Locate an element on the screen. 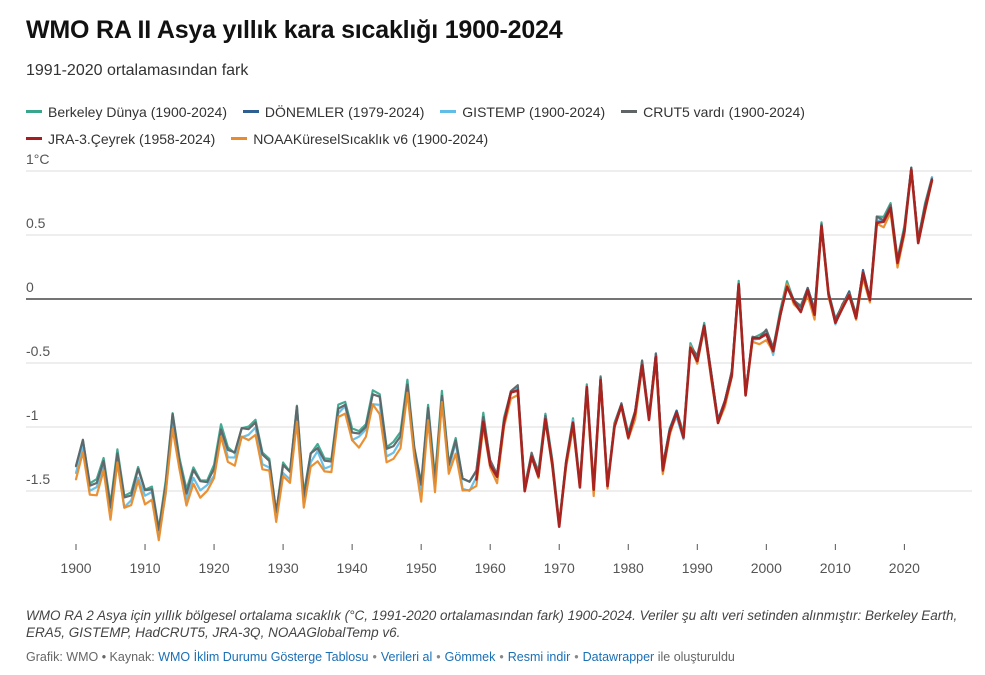  y-tick-label: 1°C is located at coordinates (38, 159).